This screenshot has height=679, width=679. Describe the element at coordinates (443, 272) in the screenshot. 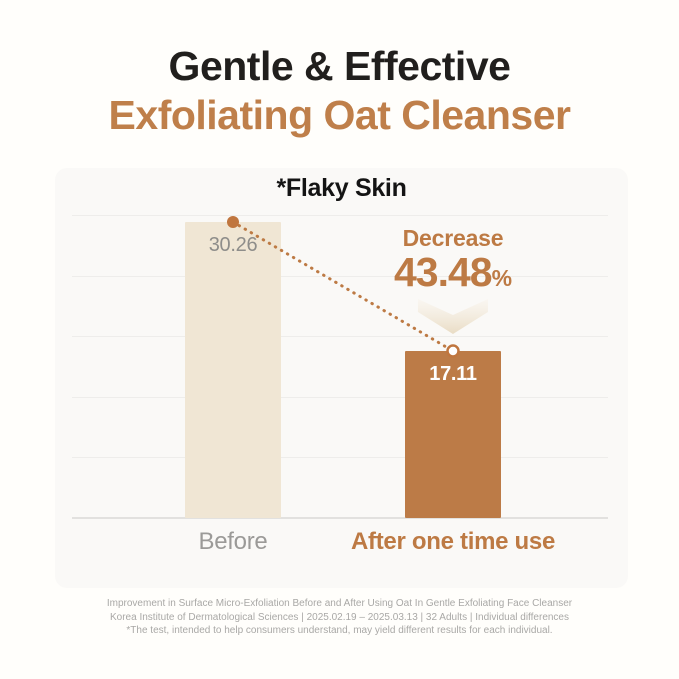

I see `decrease-value: 43.48` at that location.